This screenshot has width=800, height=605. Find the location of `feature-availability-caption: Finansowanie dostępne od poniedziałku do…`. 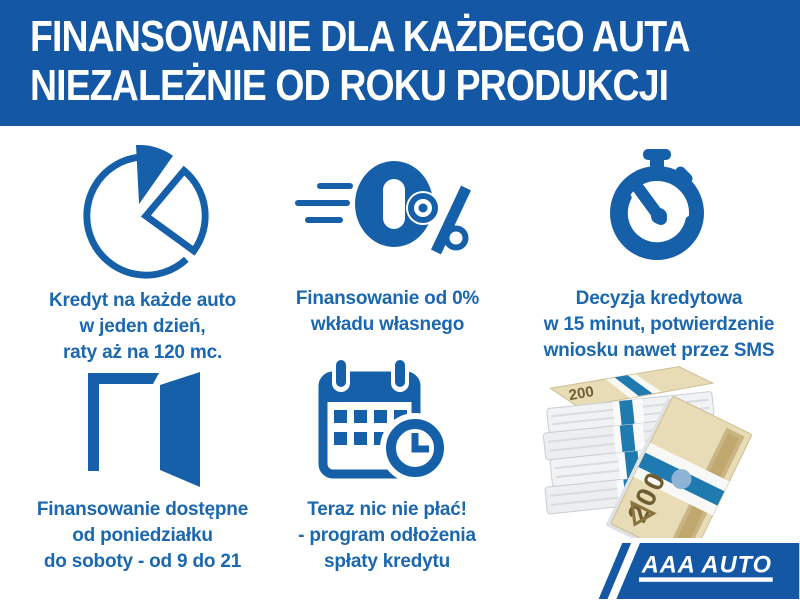

feature-availability-caption: Finansowanie dostępne od poniedziałku do… is located at coordinates (142, 536).